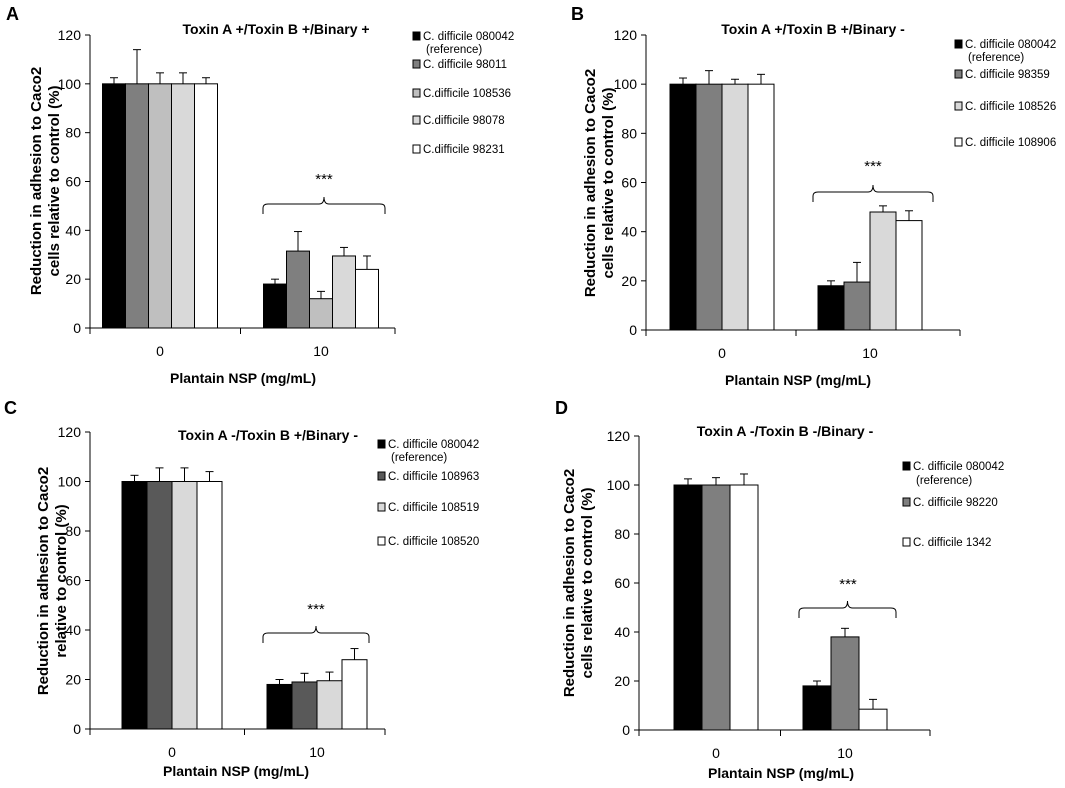 Image resolution: width=1065 pixels, height=788 pixels. What do you see at coordinates (785, 431) in the screenshot?
I see `chart-title: Toxin A -/Toxin B -/Binary -` at bounding box center [785, 431].